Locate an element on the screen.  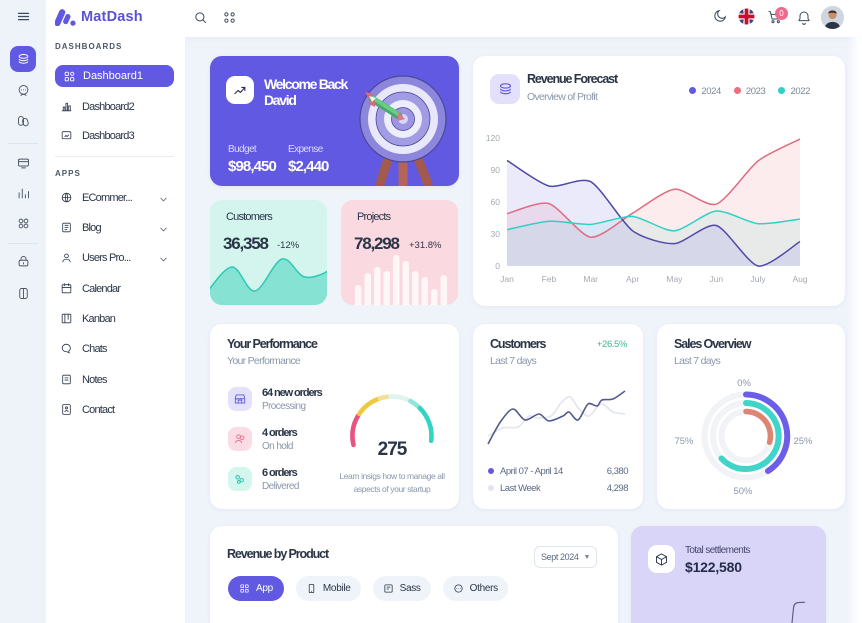
svg-text: Apr is located at coordinates (632, 279).